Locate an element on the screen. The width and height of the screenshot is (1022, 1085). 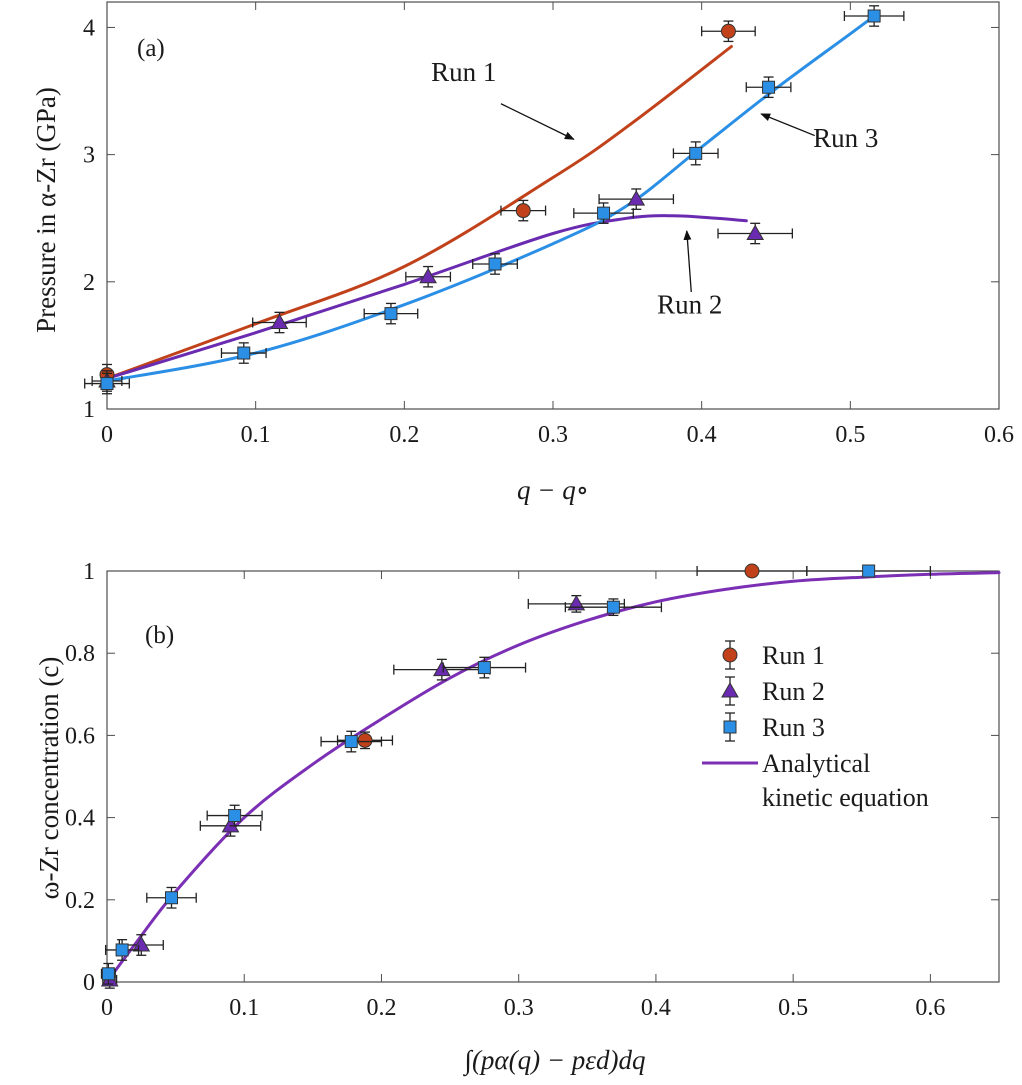
x-axis-label-a: q − q∘ is located at coordinates (553, 490).